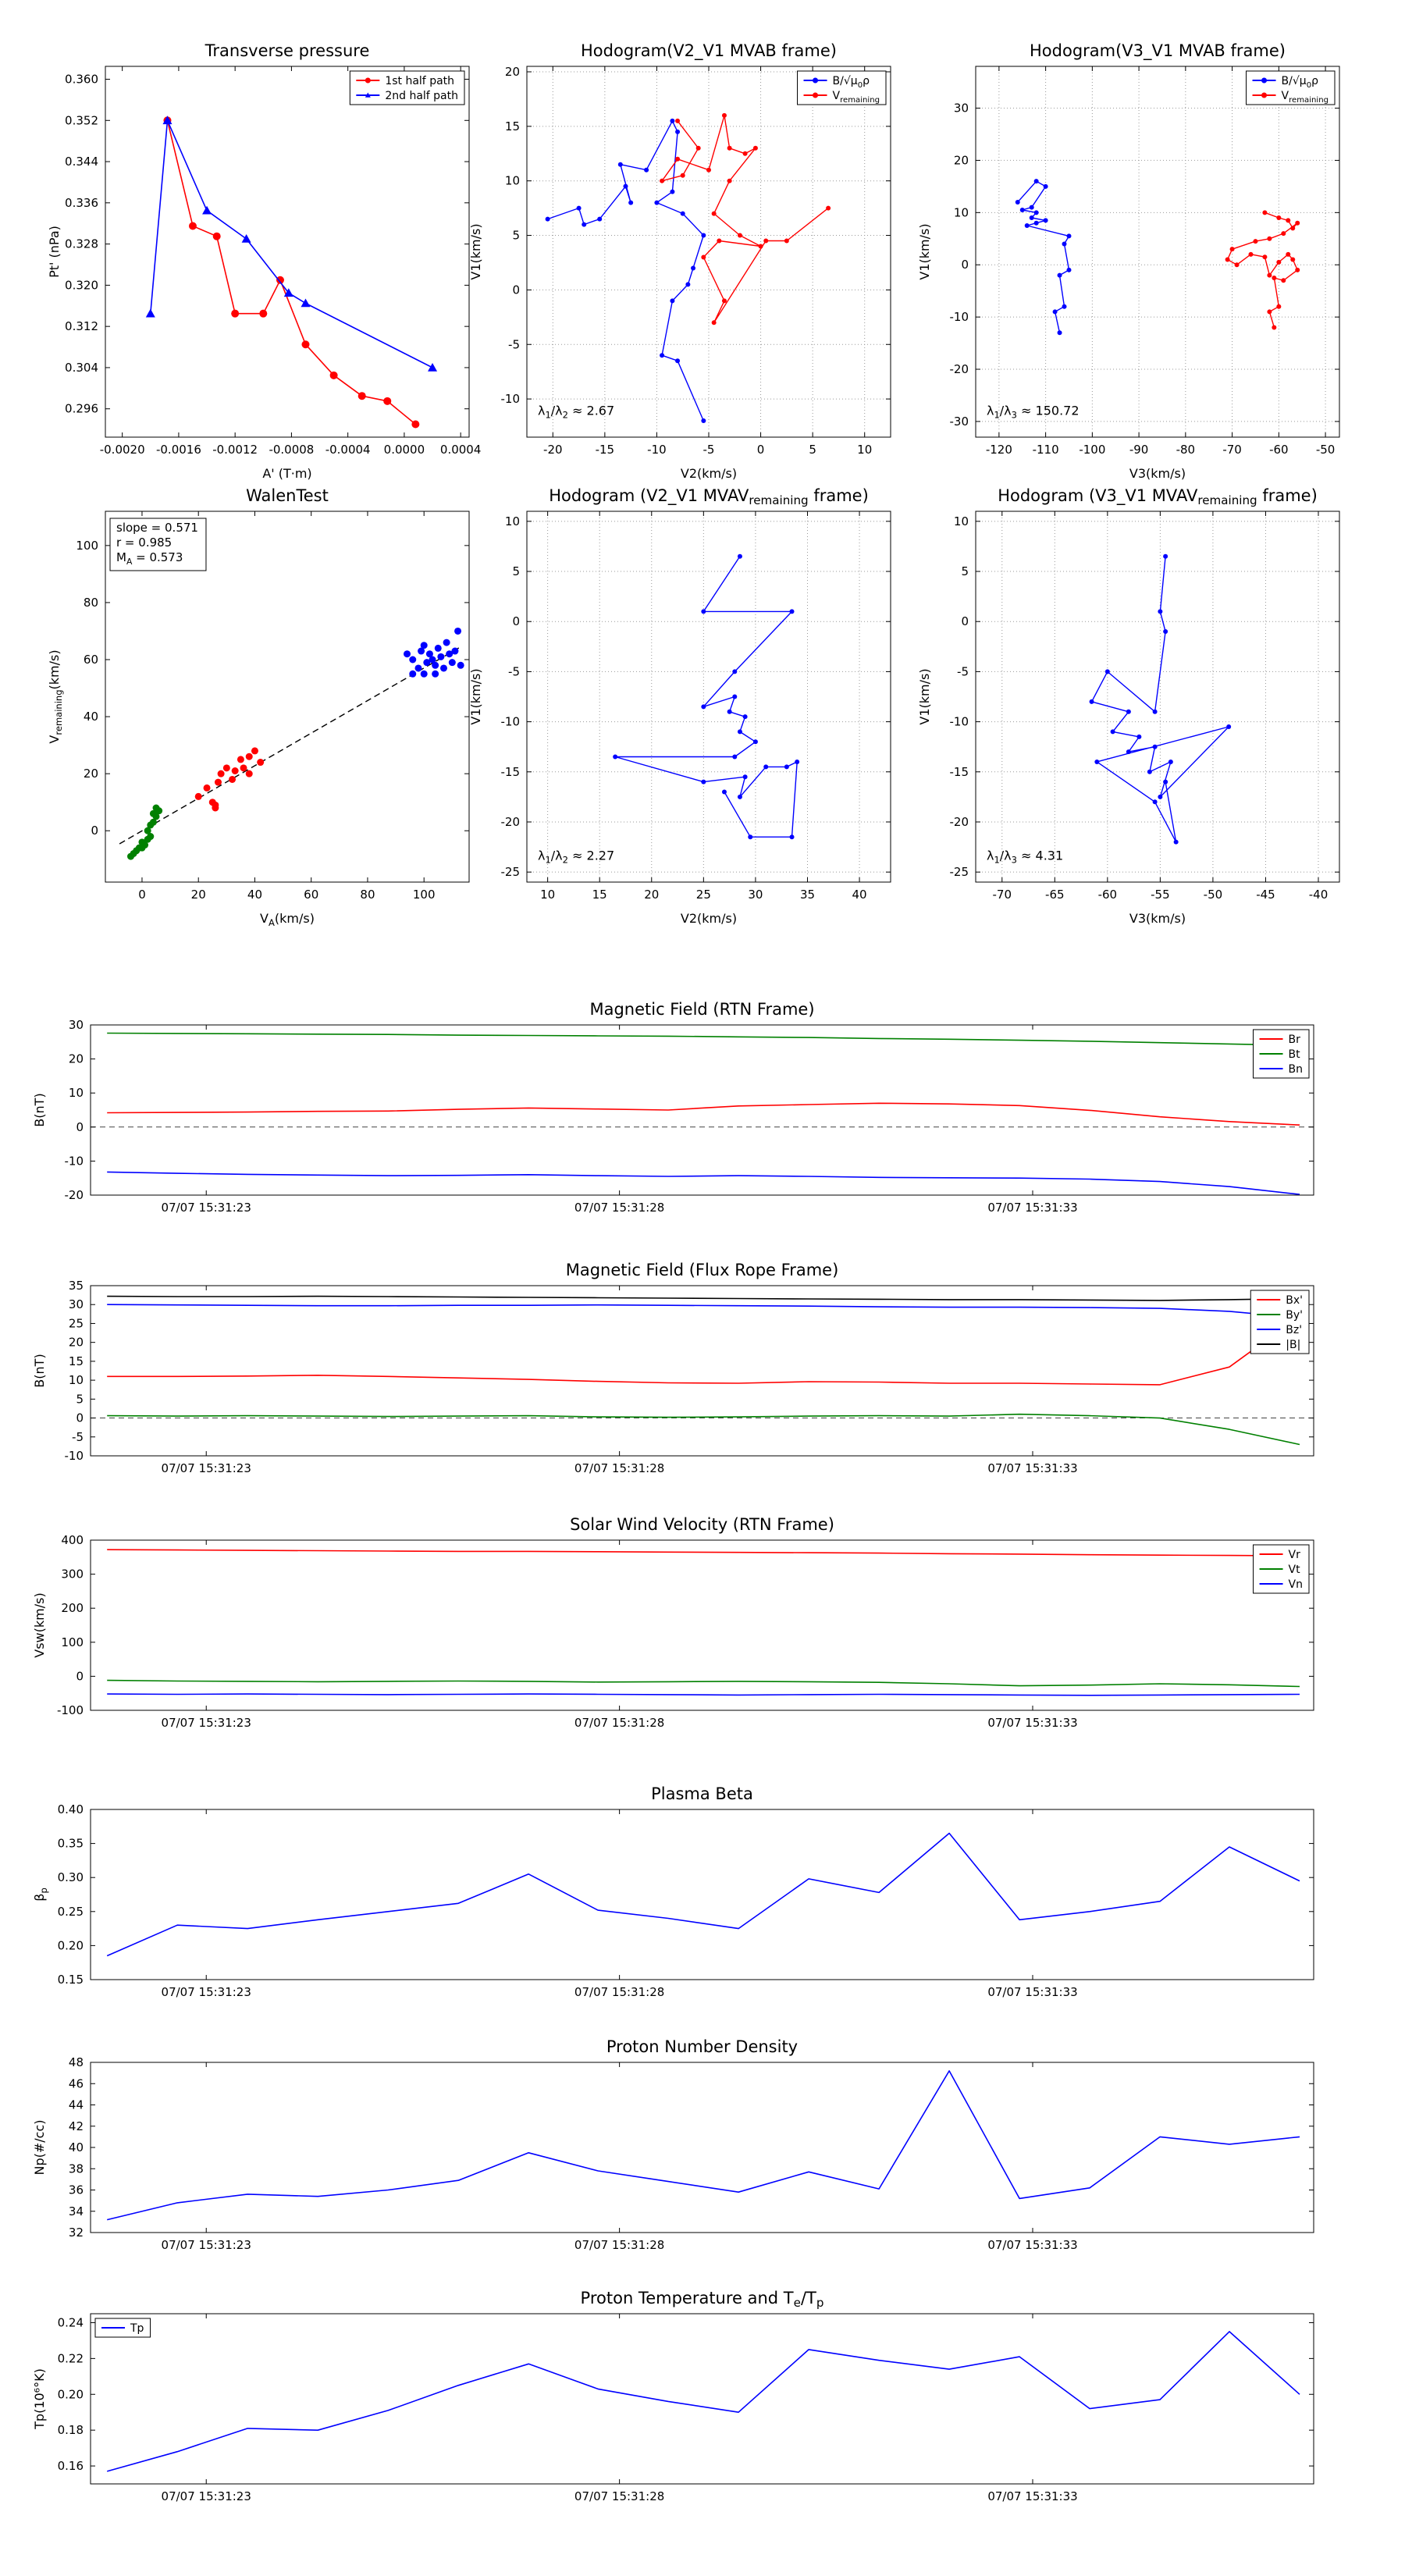 Image resolution: width=1405 pixels, height=2576 pixels. I want to click on svg-text: -0.0004, so click(348, 450).